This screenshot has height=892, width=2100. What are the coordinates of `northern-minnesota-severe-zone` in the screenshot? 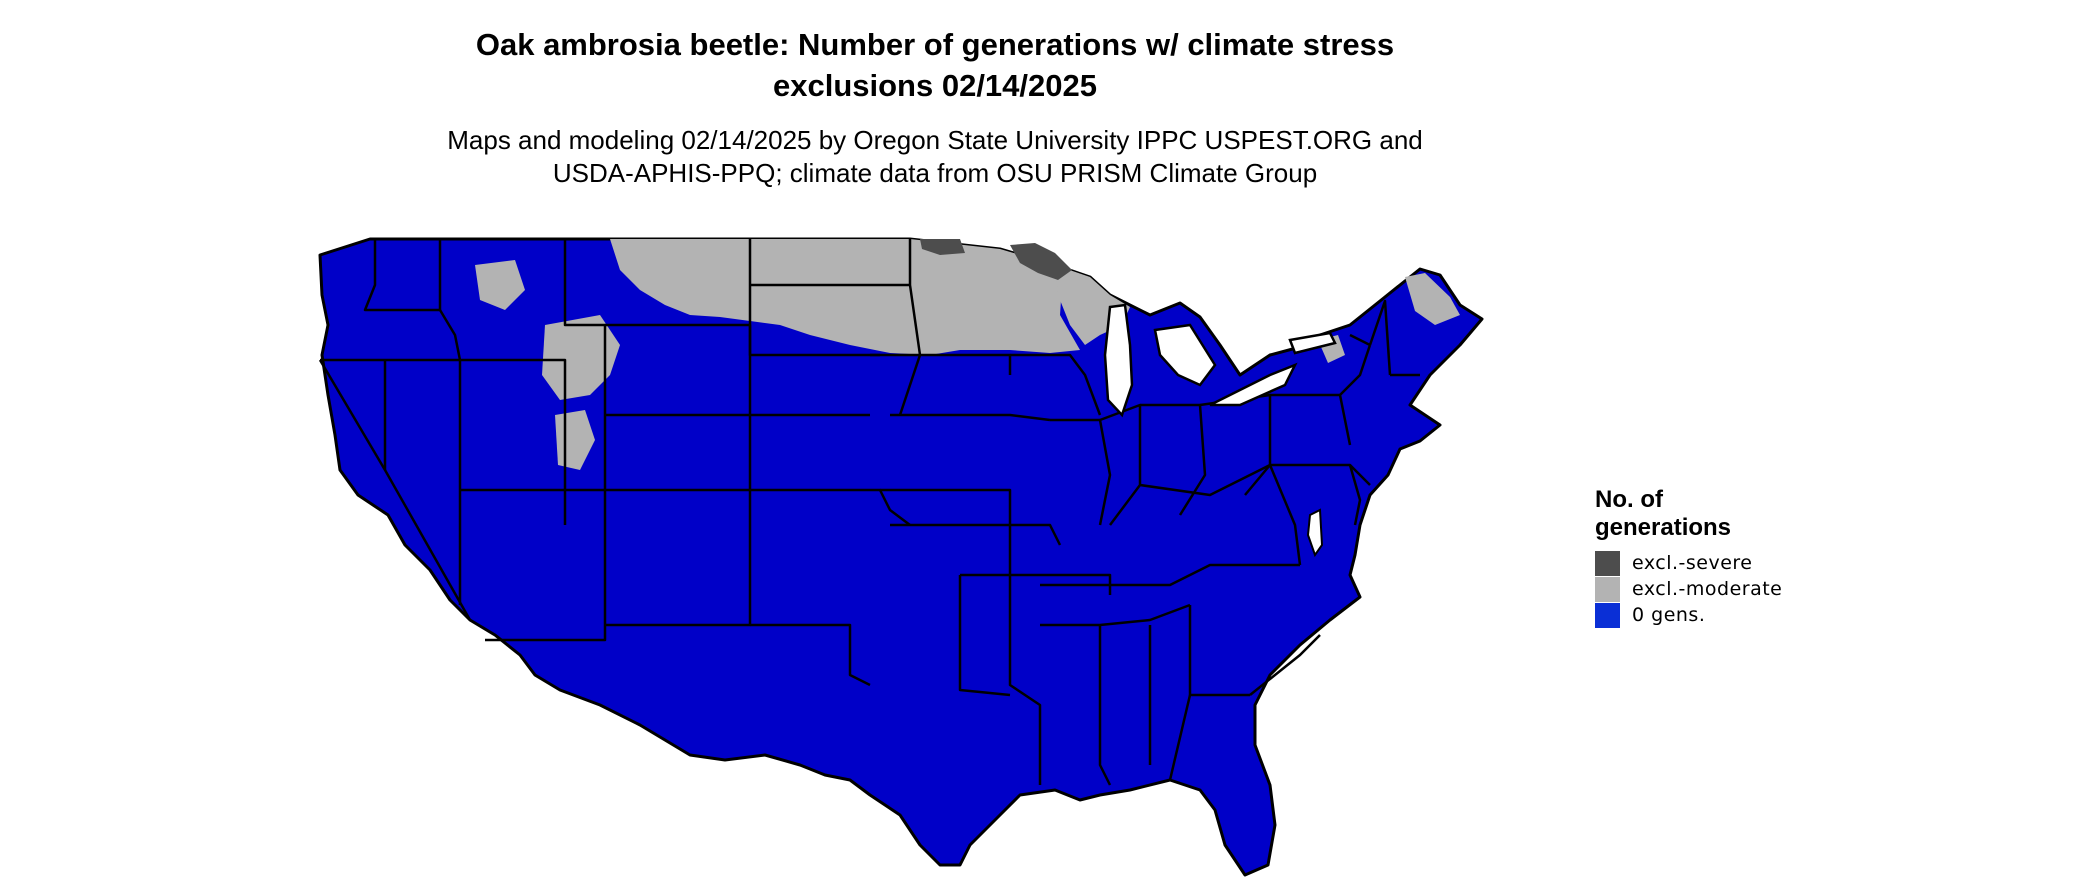 It's located at (942, 247).